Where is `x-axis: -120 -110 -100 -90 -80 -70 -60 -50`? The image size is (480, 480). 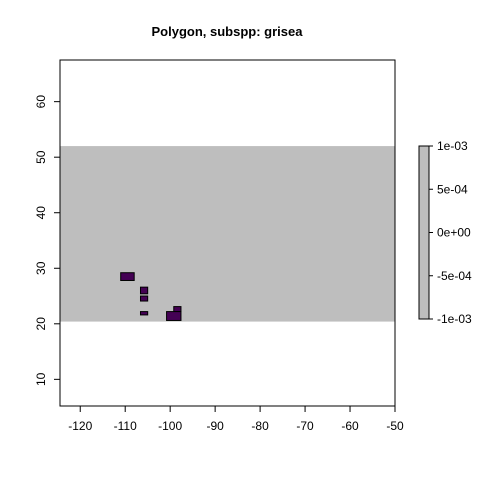
x-axis: -120 -110 -100 -90 -80 -70 -60 -50 is located at coordinates (236, 419).